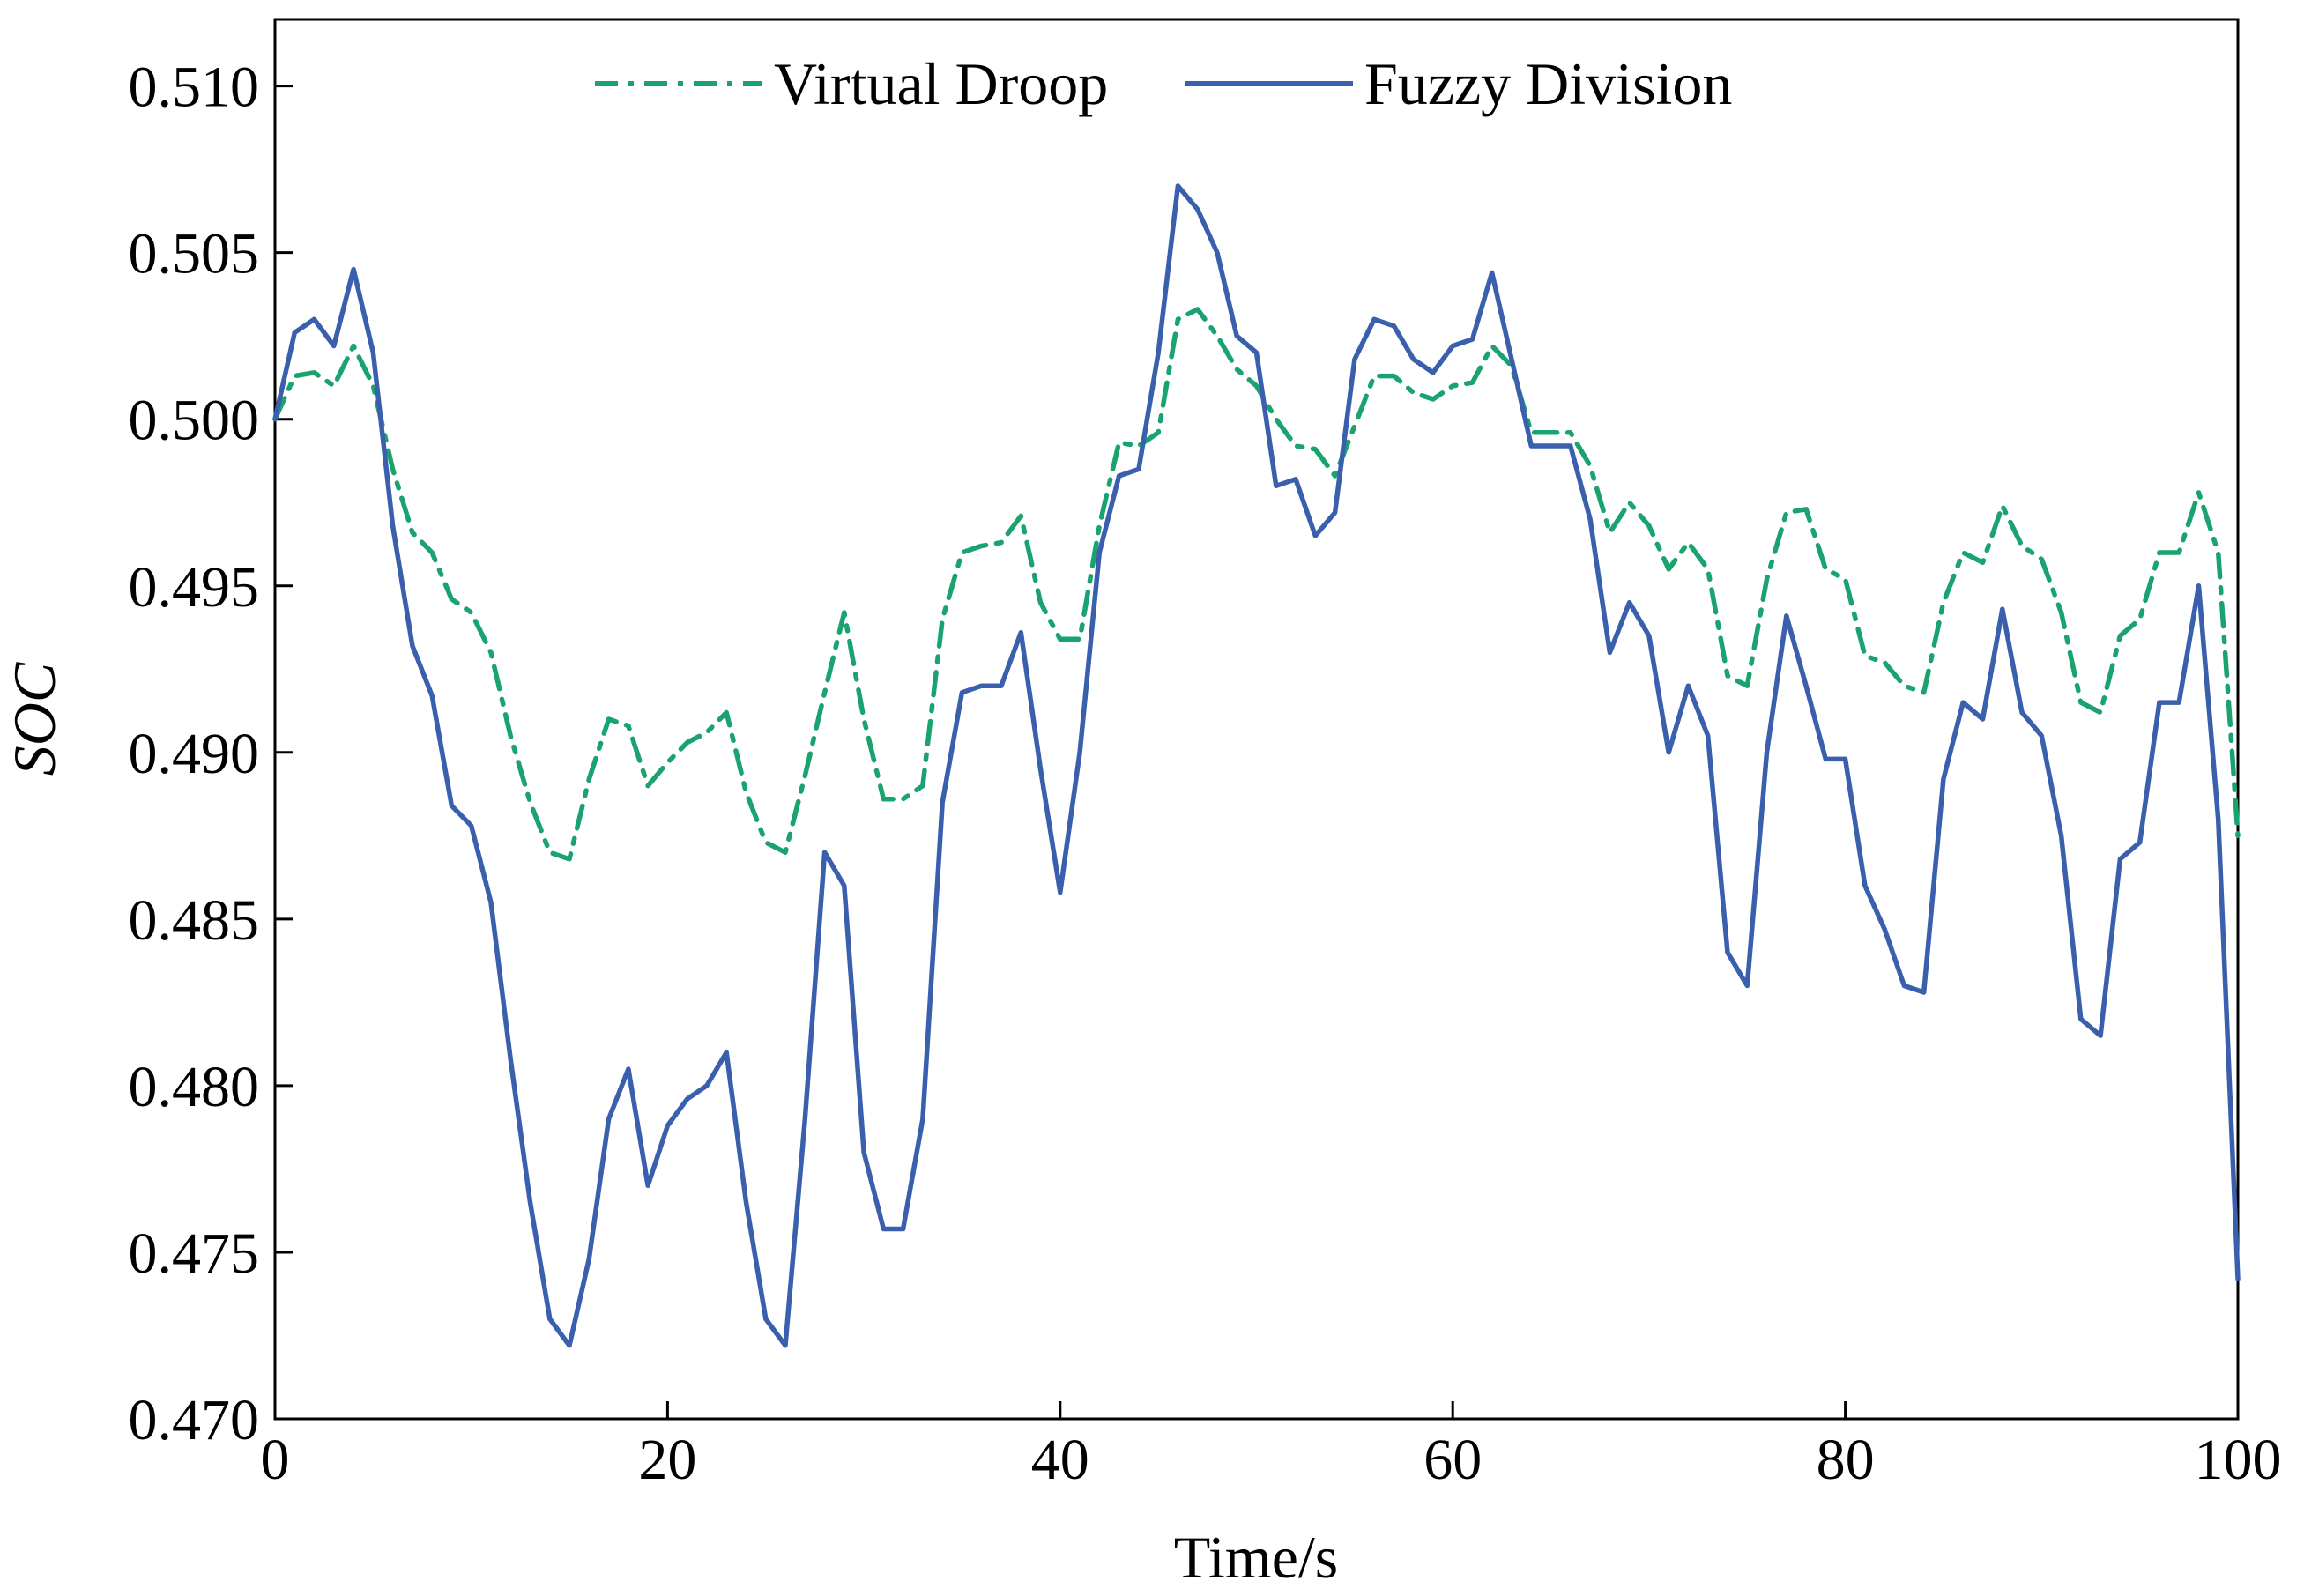 This screenshot has width=2304, height=1596. Describe the element at coordinates (194, 1087) in the screenshot. I see `y-tick-label: 0.480` at that location.